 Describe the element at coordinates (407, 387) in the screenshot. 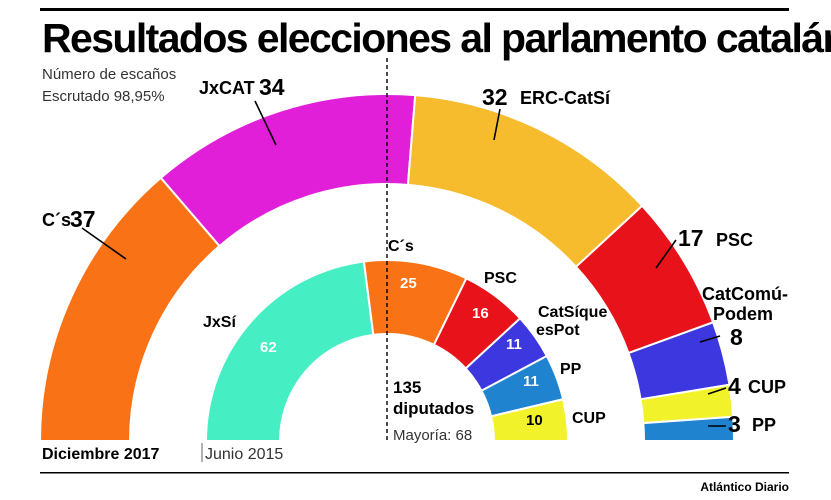

I see `total-number: 135` at that location.